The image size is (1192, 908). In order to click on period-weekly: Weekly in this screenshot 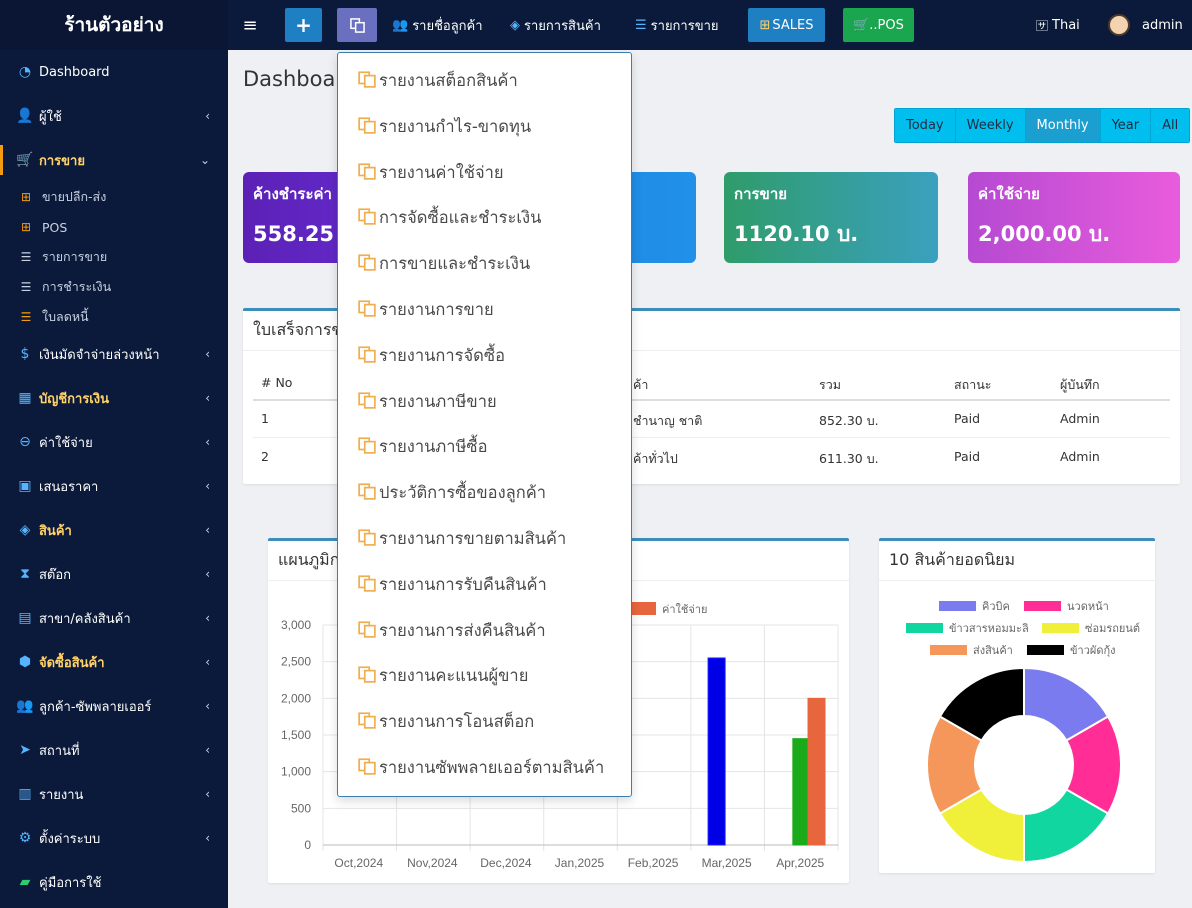, I will do `click(989, 125)`.